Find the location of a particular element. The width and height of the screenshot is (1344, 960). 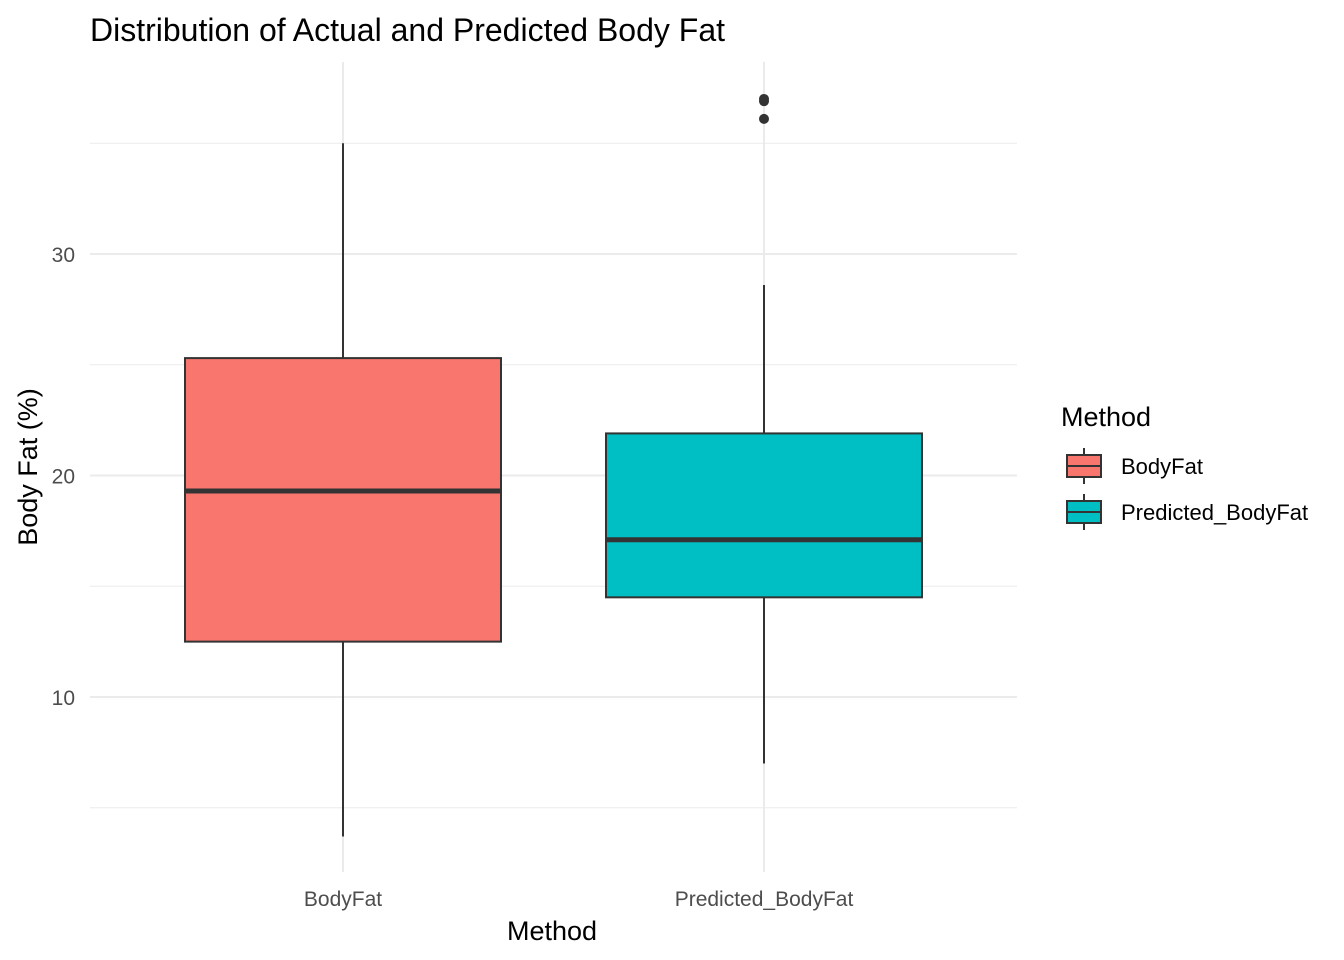

legend-item-predicted-bodyfat: Predicted_BodyFat is located at coordinates (1187, 512).